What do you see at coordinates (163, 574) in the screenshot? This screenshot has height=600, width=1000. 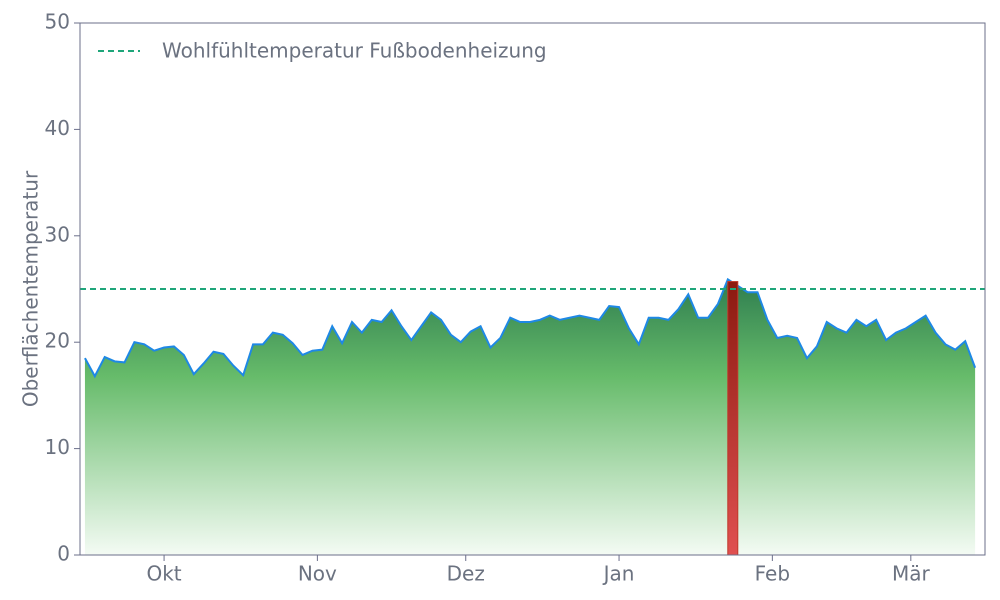 I see `x-tick-label: Okt` at bounding box center [163, 574].